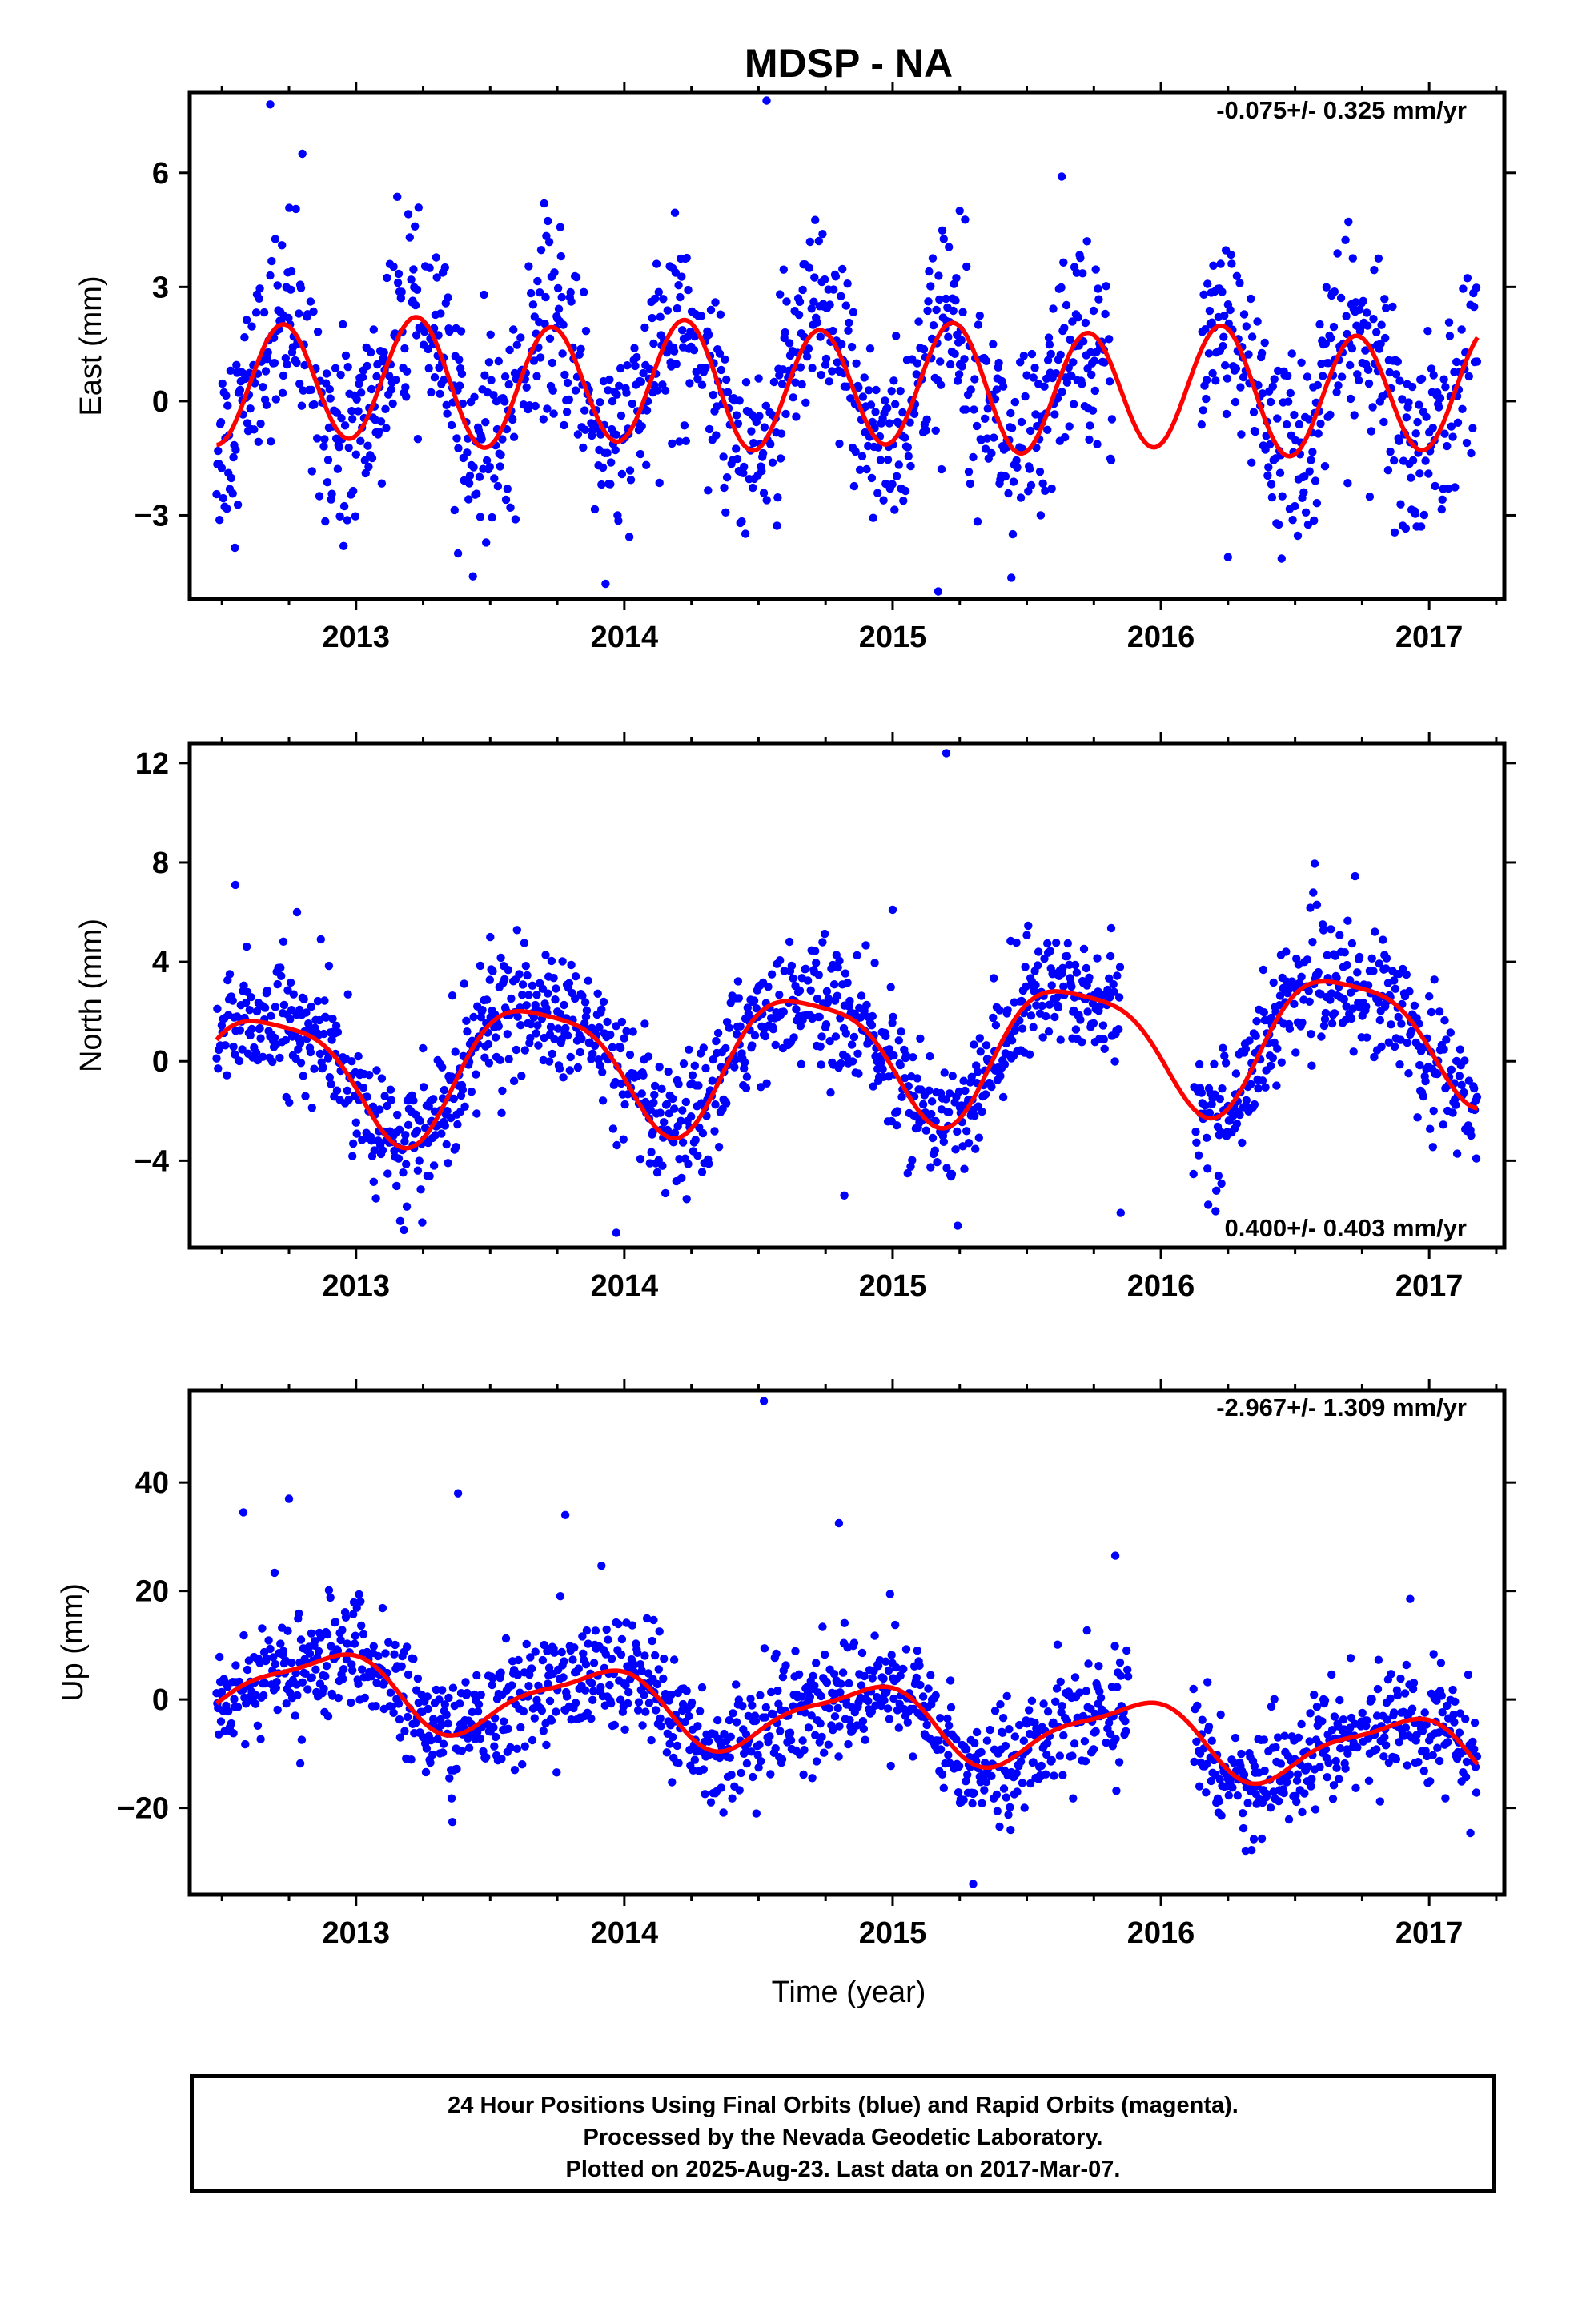 Image resolution: width=1582 pixels, height=2324 pixels. What do you see at coordinates (161, 962) in the screenshot?
I see `y-tick-label: 4` at bounding box center [161, 962].